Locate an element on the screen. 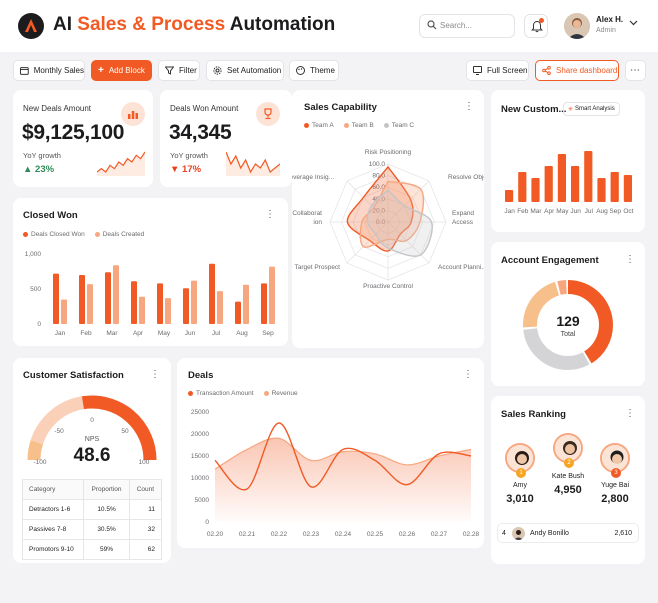 The width and height of the screenshot is (658, 603). chevron-down-icon is located at coordinates (633, 23).